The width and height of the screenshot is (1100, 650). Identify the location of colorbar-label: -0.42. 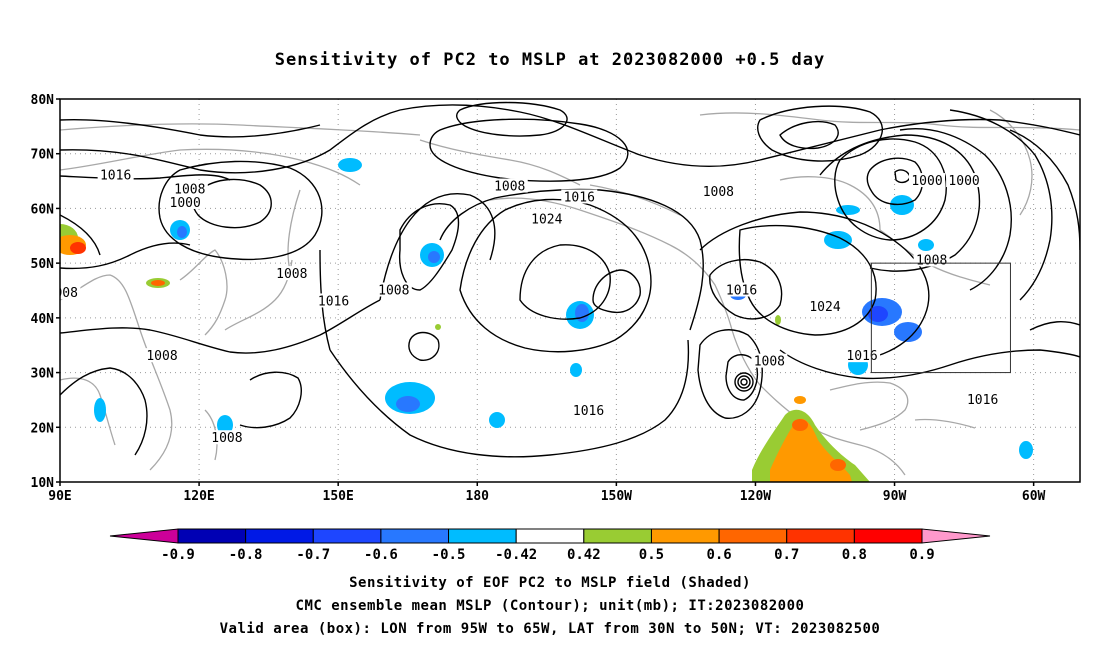
(516, 555).